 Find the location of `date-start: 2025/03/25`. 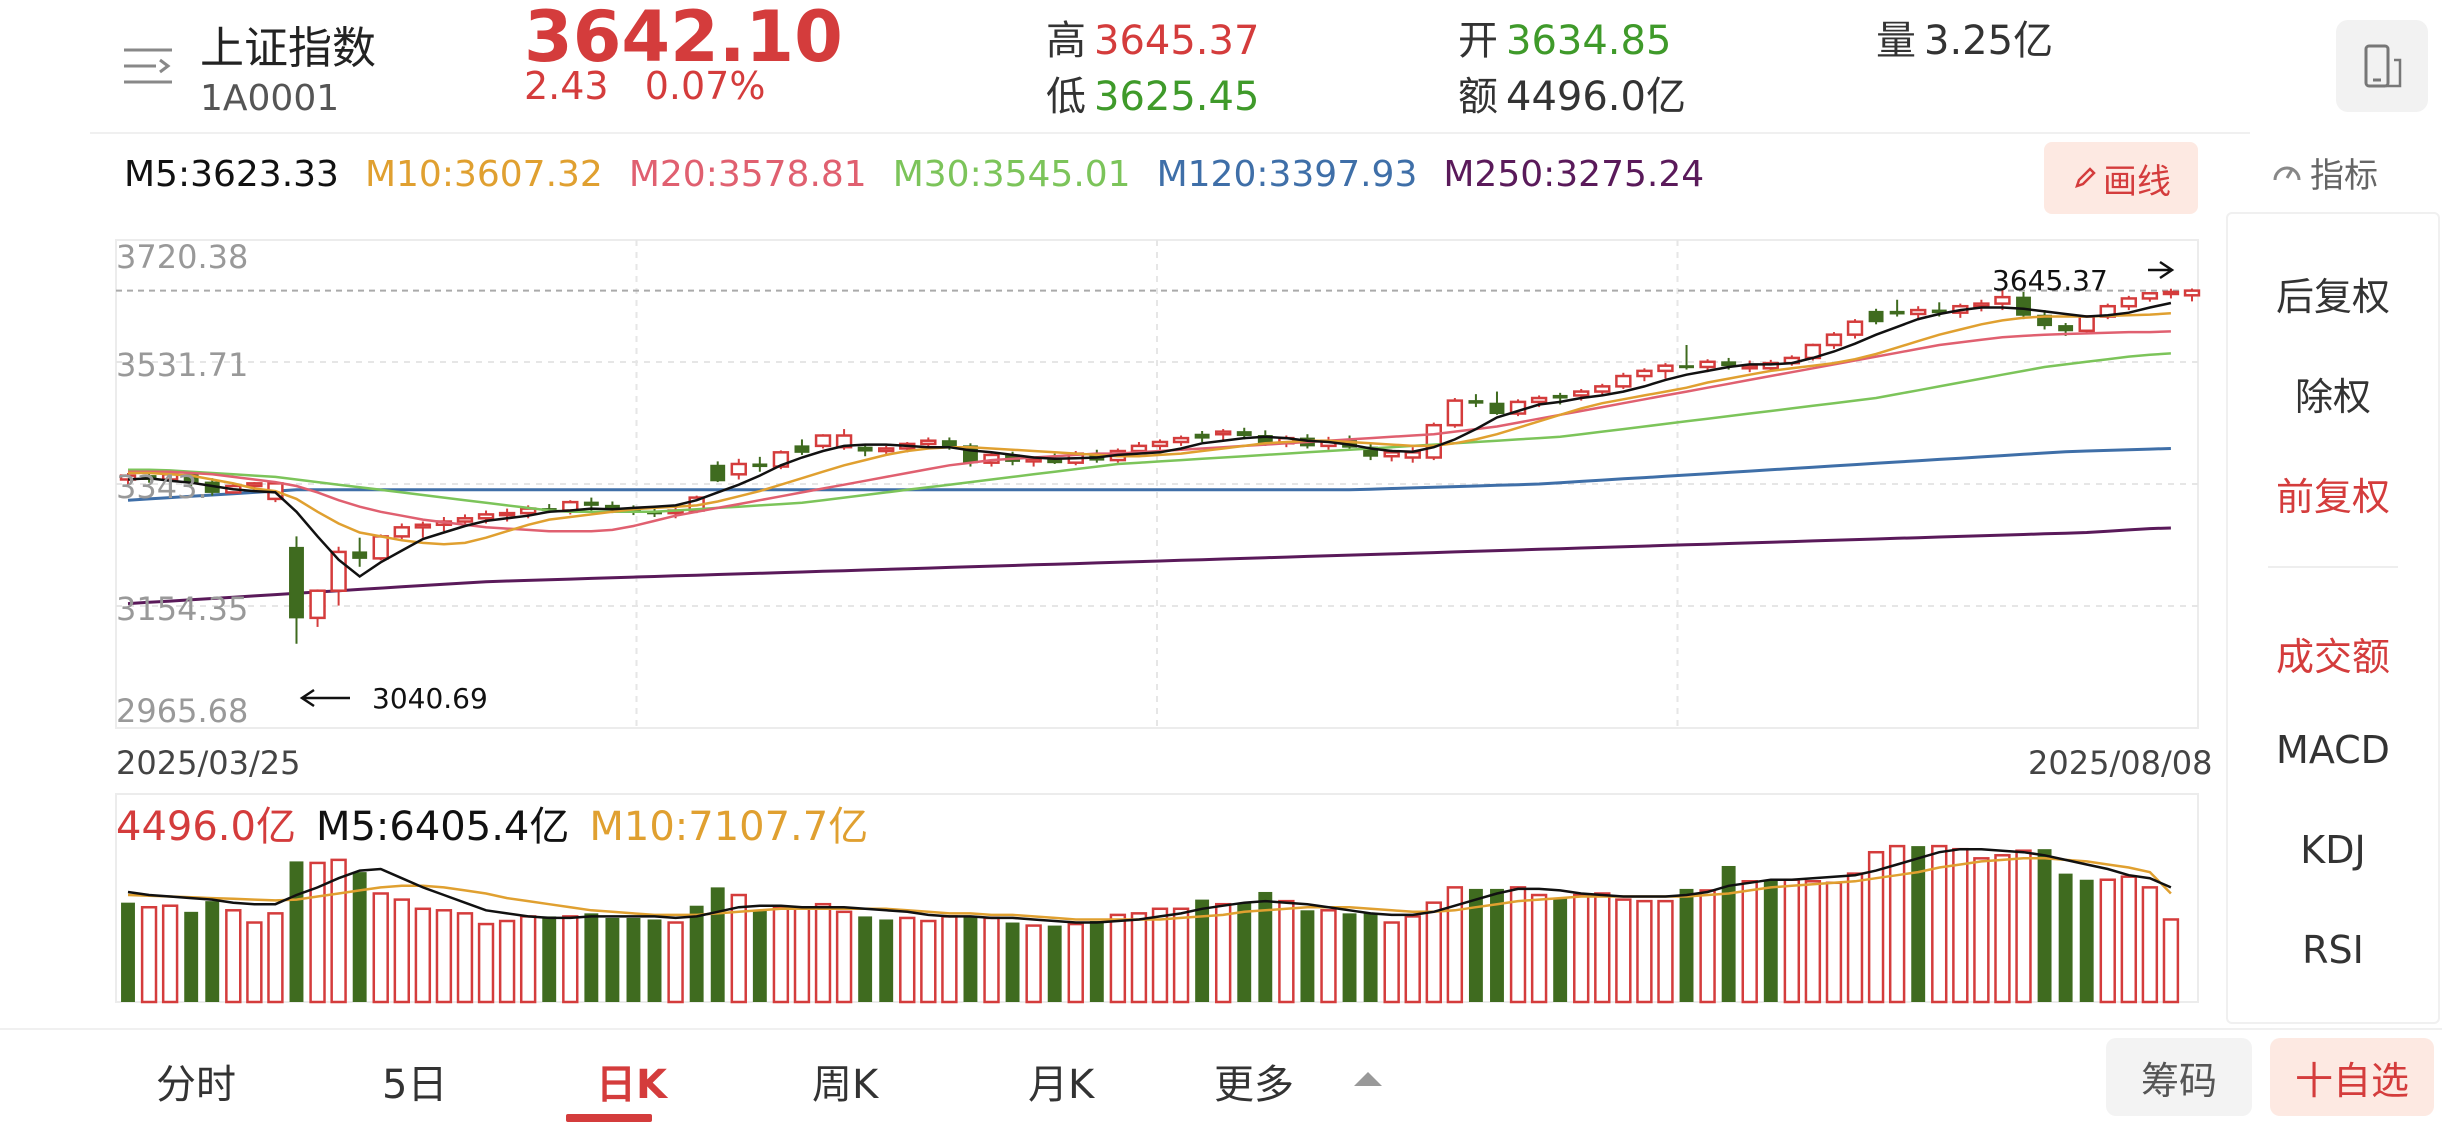

date-start: 2025/03/25 is located at coordinates (208, 763).